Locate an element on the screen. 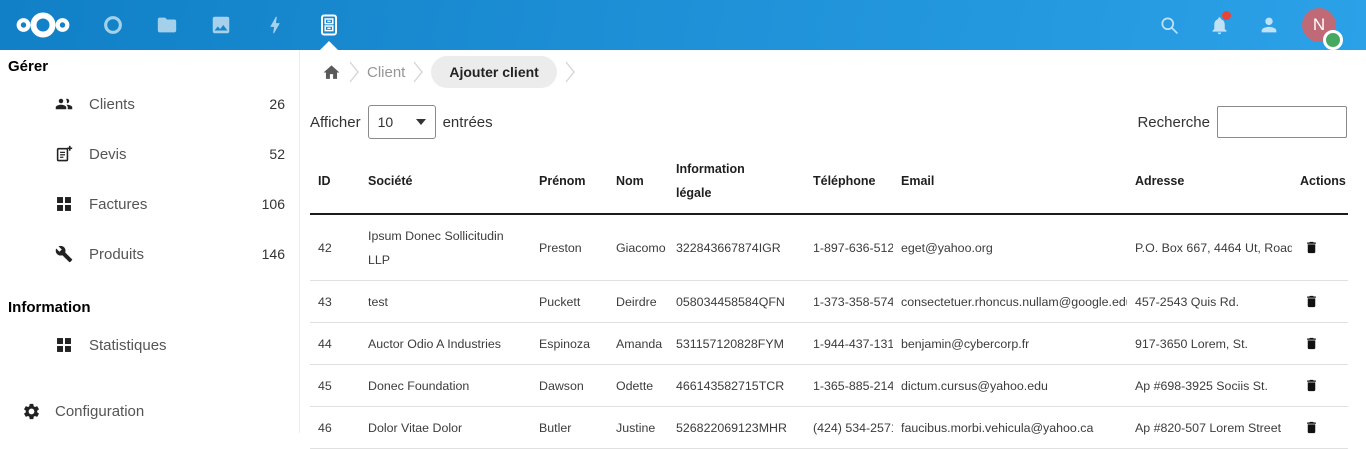  sidebar-item-label: Produits is located at coordinates (175, 254).